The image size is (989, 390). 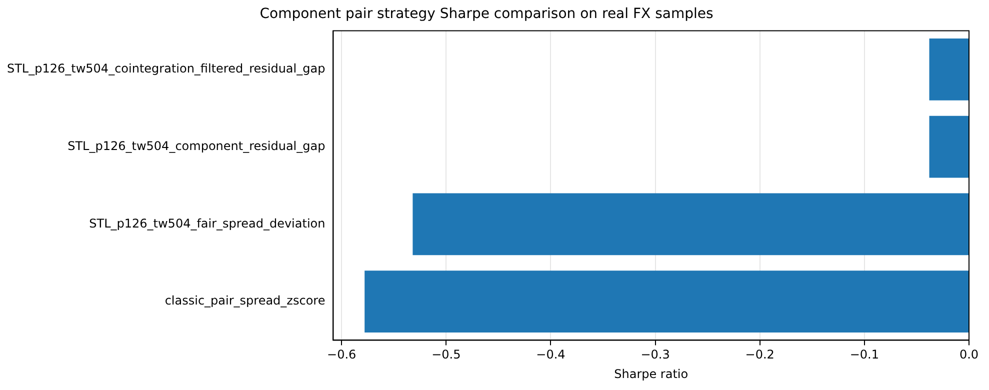 I want to click on chart-title: Component pair strategy Sharpe comparison on real FX samples, so click(x=487, y=14).